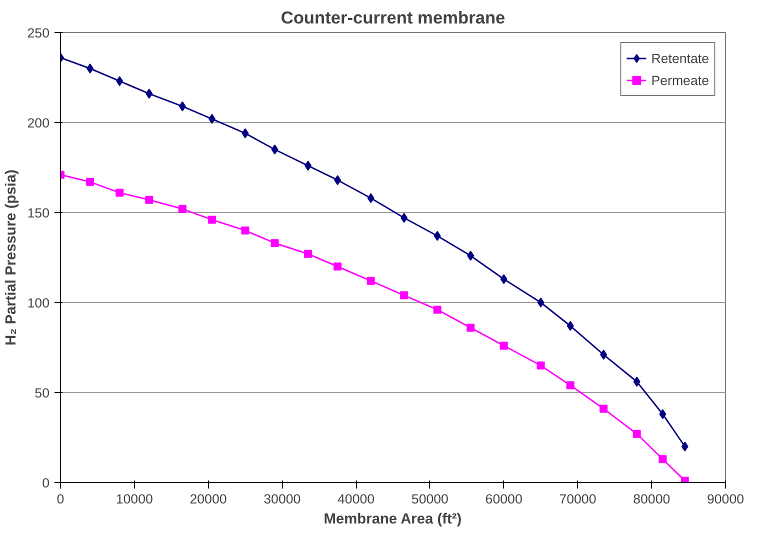  I want to click on legend-label: Retentate, so click(680, 58).